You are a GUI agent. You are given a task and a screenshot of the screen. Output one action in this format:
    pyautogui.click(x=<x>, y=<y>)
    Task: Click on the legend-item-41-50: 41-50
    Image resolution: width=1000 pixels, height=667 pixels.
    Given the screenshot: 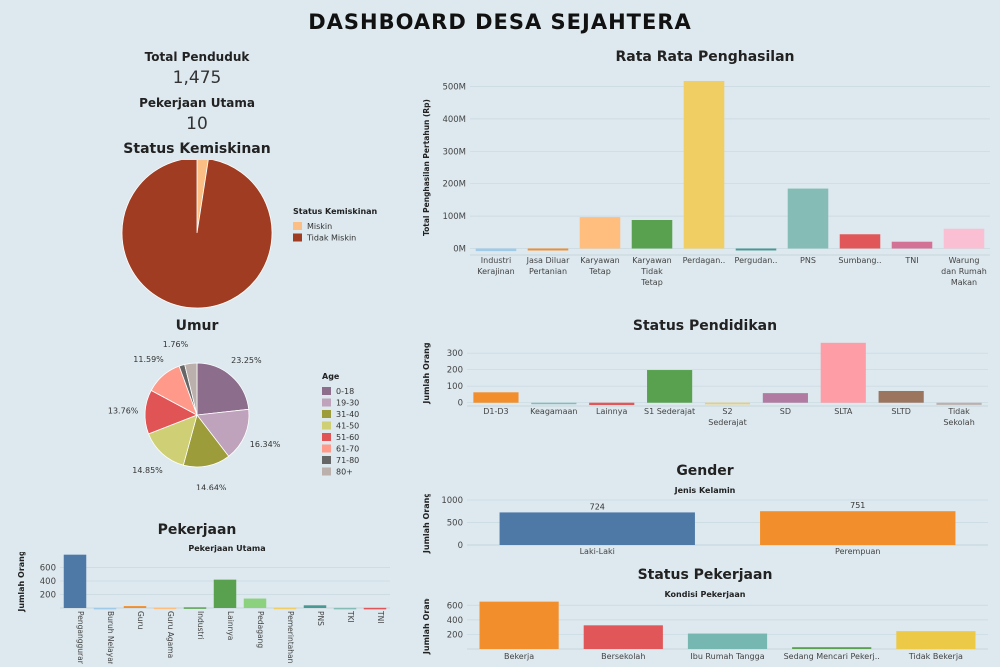 What is the action you would take?
    pyautogui.click(x=347, y=426)
    